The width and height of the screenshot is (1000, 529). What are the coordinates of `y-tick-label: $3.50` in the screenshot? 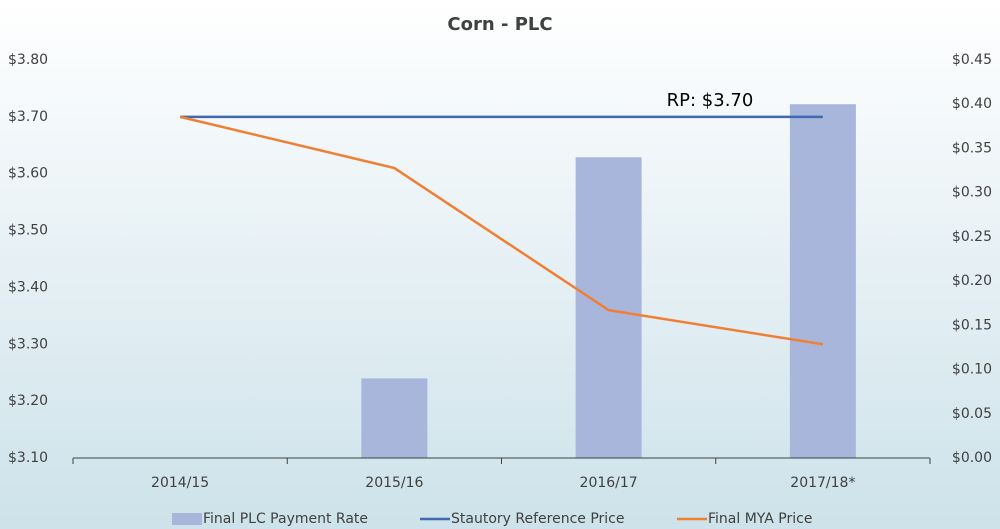 It's located at (28, 231).